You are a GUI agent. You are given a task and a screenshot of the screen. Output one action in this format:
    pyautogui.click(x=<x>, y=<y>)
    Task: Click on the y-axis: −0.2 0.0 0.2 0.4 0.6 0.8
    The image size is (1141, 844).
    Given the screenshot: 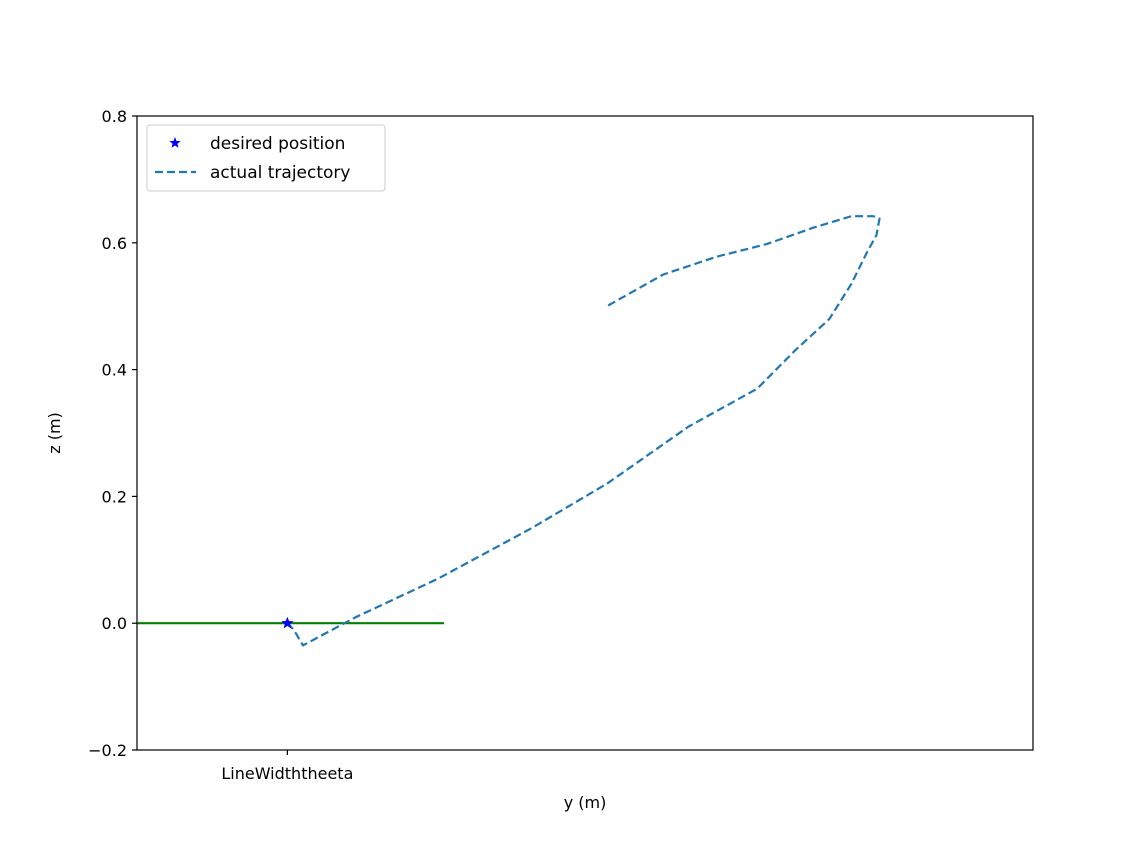 What is the action you would take?
    pyautogui.click(x=112, y=433)
    